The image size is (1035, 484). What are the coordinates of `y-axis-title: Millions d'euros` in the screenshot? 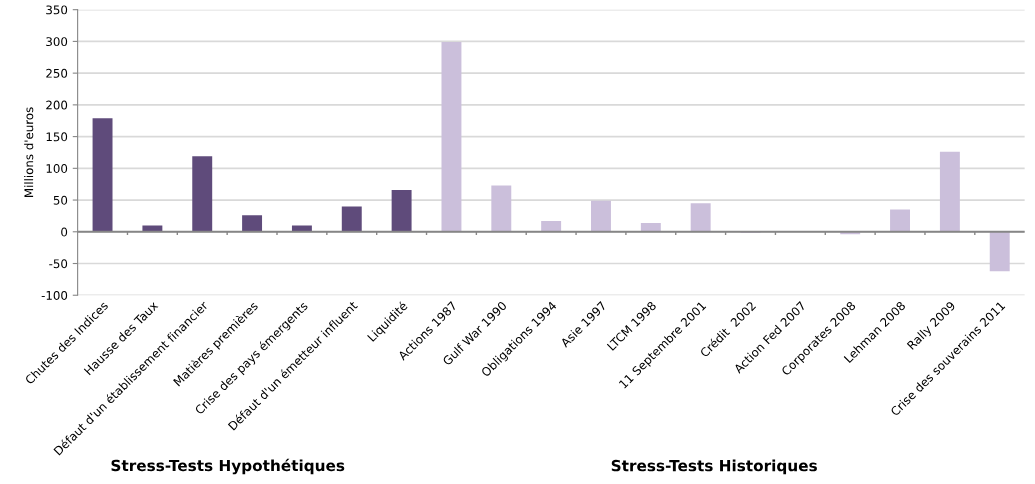 It's located at (29, 152).